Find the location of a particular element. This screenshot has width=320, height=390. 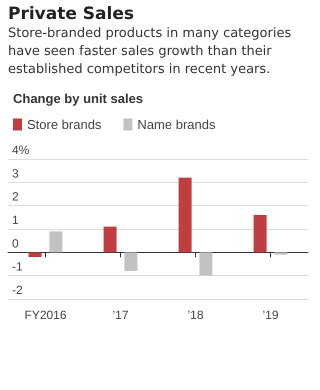

y-tick-label: 3 is located at coordinates (15, 173).